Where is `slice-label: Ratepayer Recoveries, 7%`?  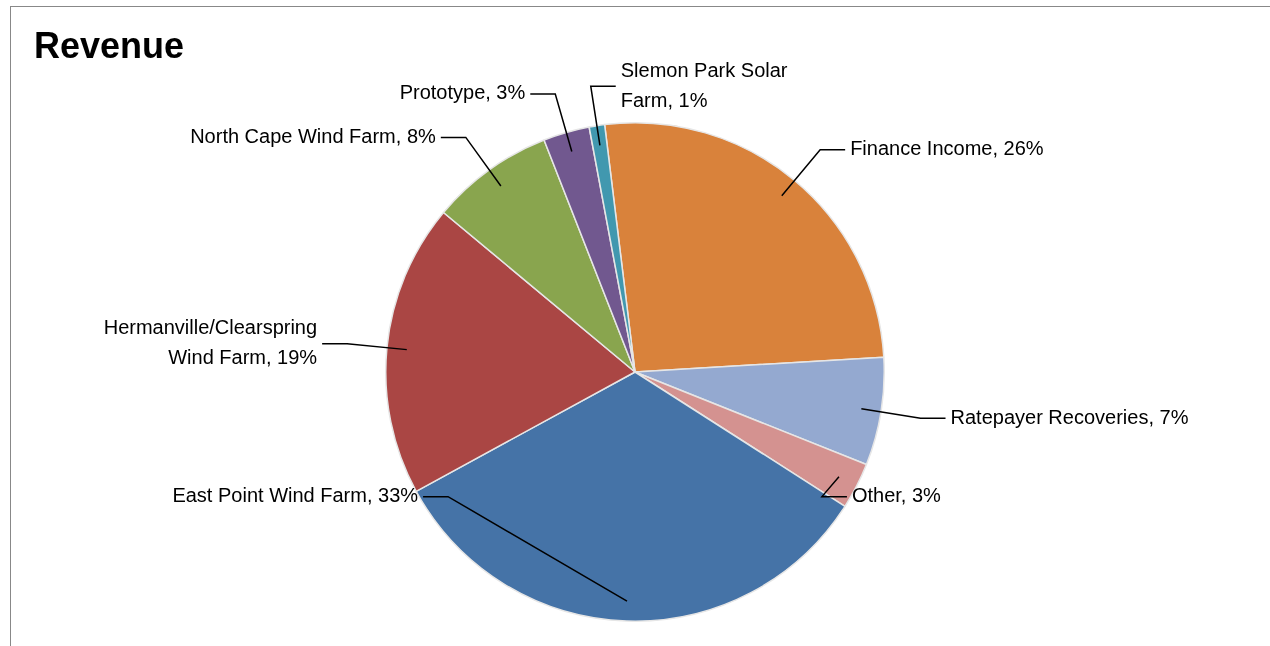 slice-label: Ratepayer Recoveries, 7% is located at coordinates (1069, 416).